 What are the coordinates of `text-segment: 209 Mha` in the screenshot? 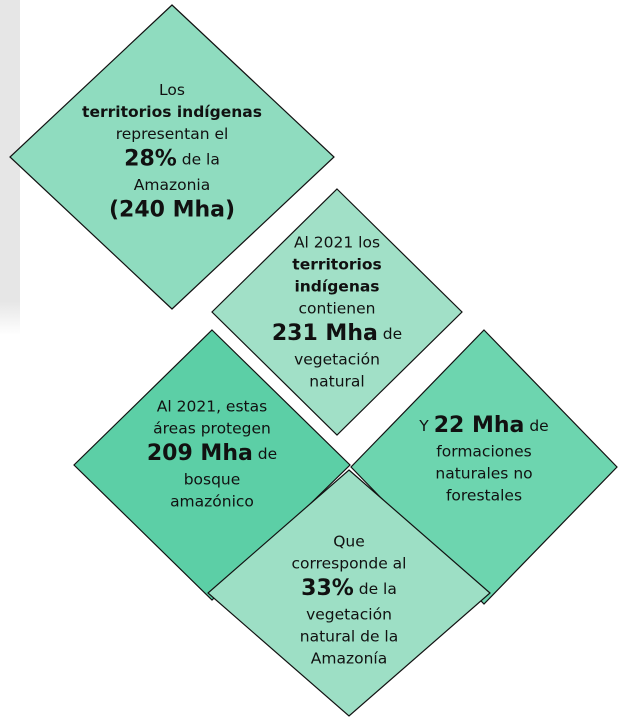 It's located at (200, 453).